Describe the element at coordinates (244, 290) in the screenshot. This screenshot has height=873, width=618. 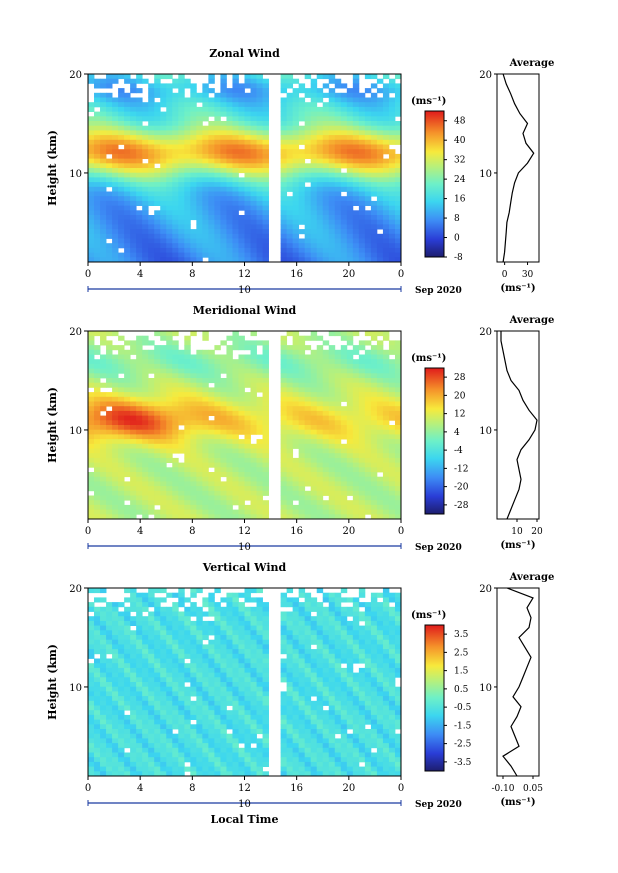
I see `date-day-label: 10` at that location.